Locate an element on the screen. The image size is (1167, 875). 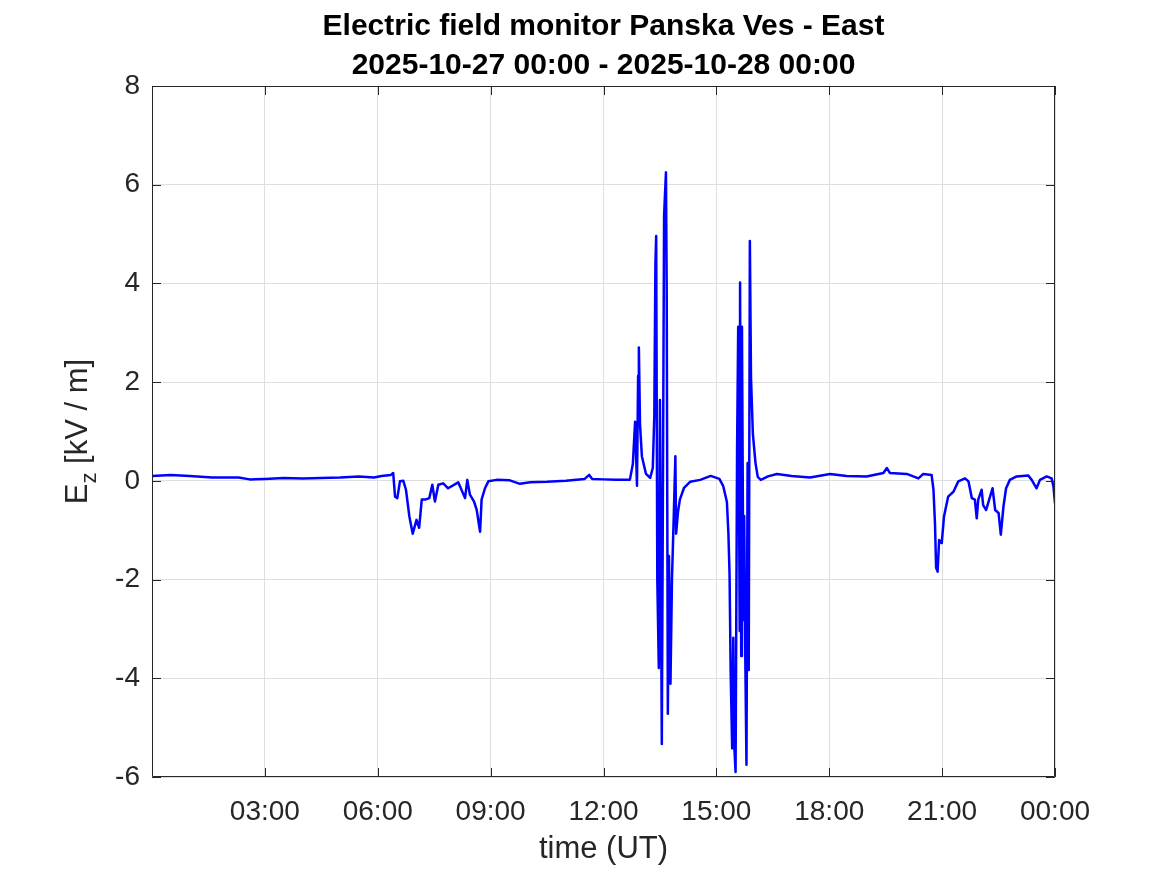
y-tick-label: 6 is located at coordinates (132, 183).